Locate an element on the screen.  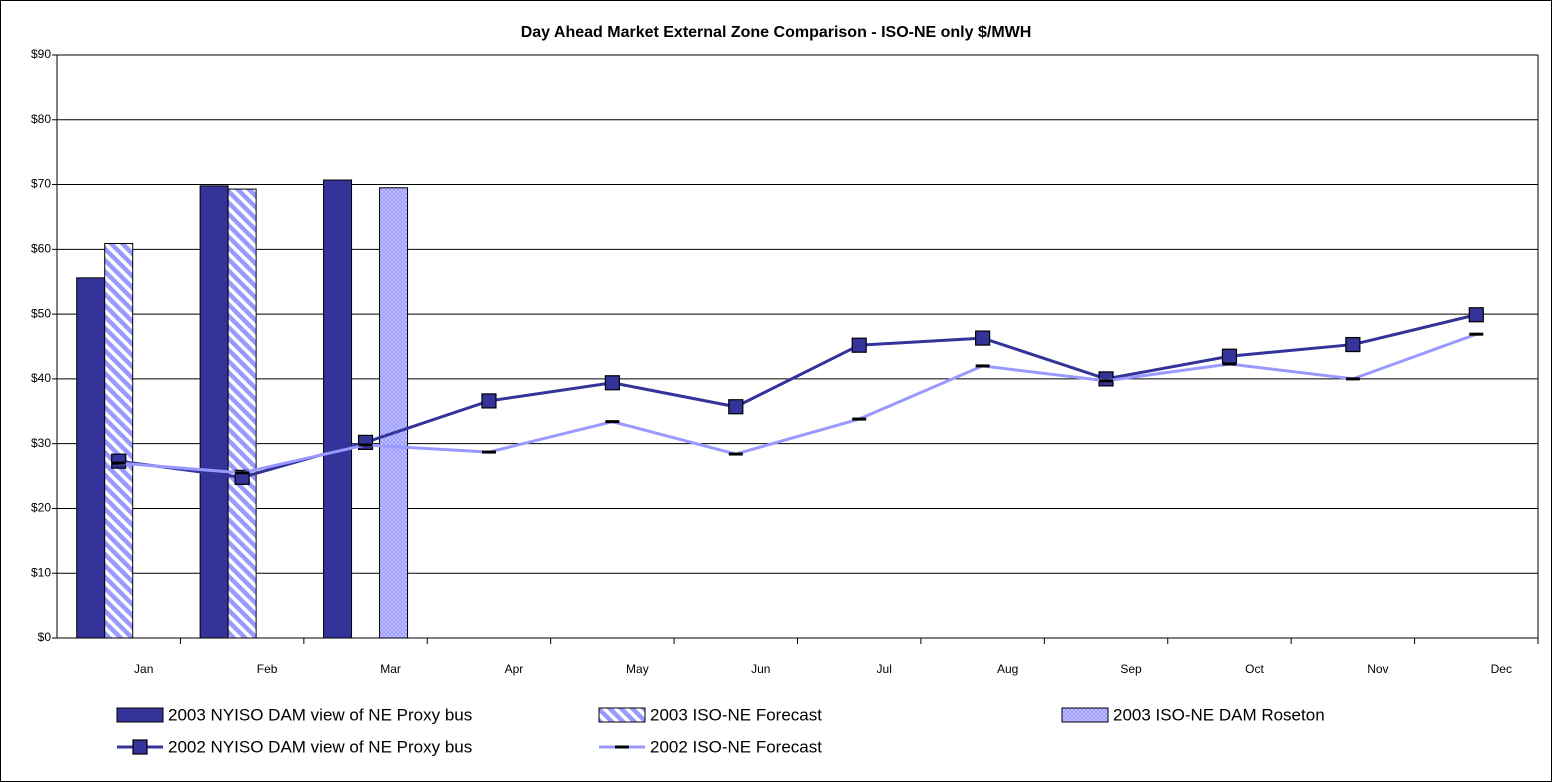
x-tick-label: Oct is located at coordinates (1254, 669).